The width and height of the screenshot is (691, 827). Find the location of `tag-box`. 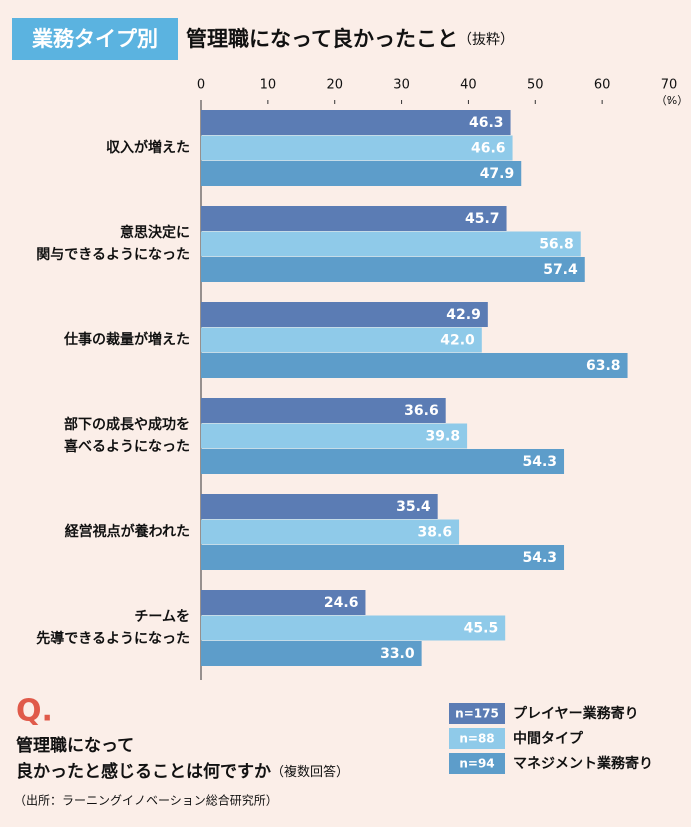

tag-box is located at coordinates (95, 39).